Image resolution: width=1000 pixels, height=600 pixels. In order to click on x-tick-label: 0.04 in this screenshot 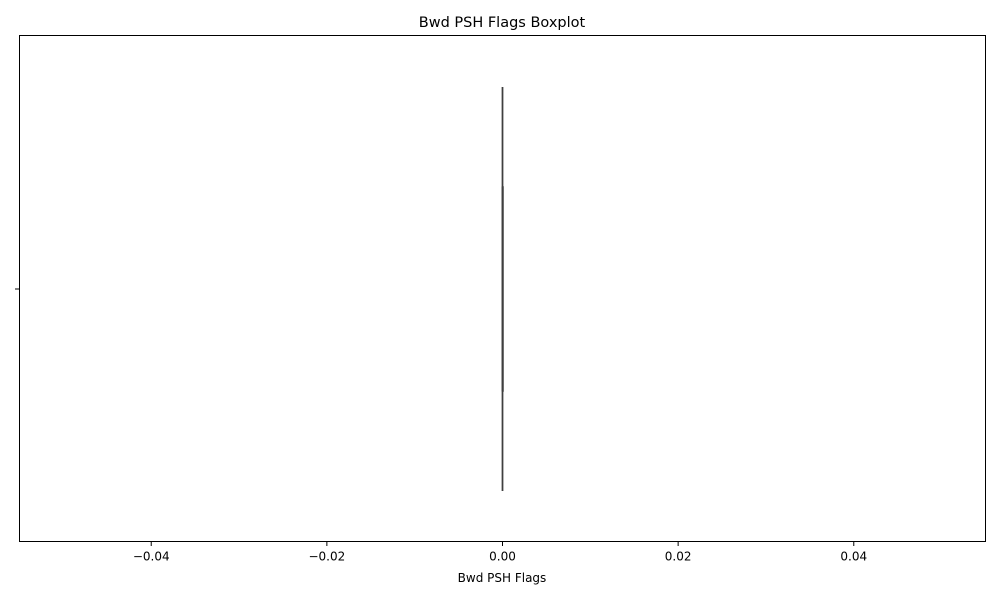, I will do `click(853, 557)`.